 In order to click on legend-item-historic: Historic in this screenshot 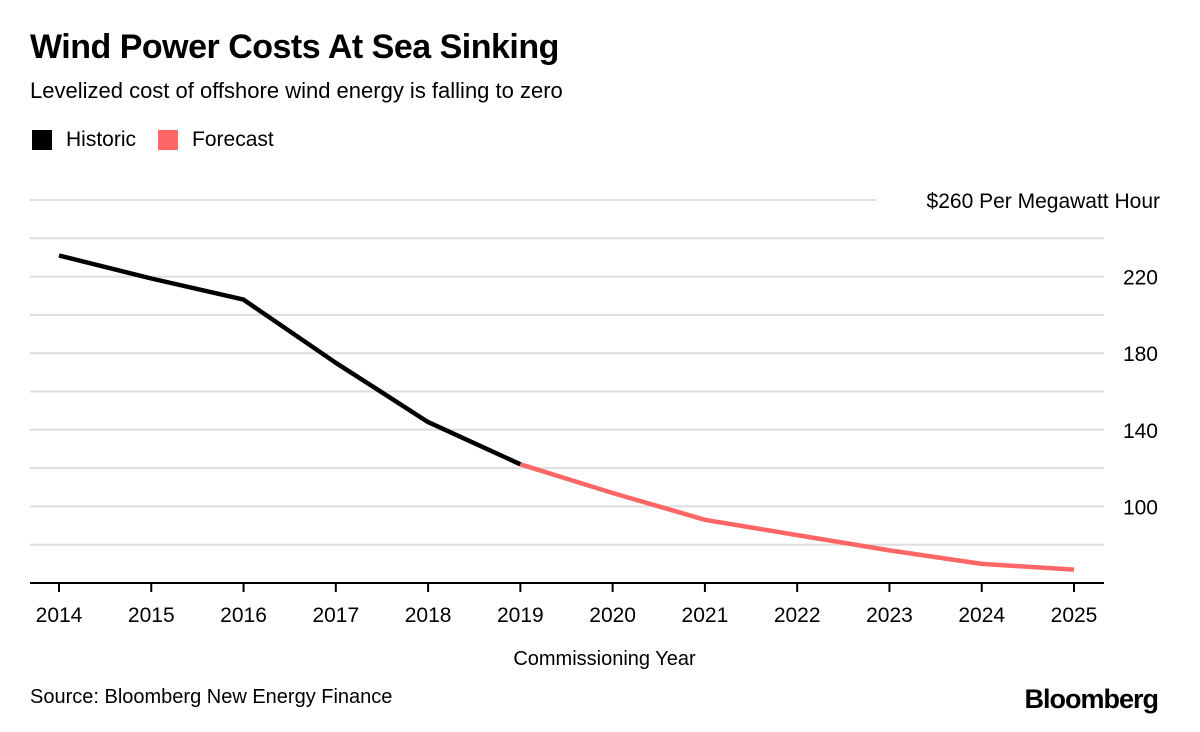, I will do `click(84, 140)`.